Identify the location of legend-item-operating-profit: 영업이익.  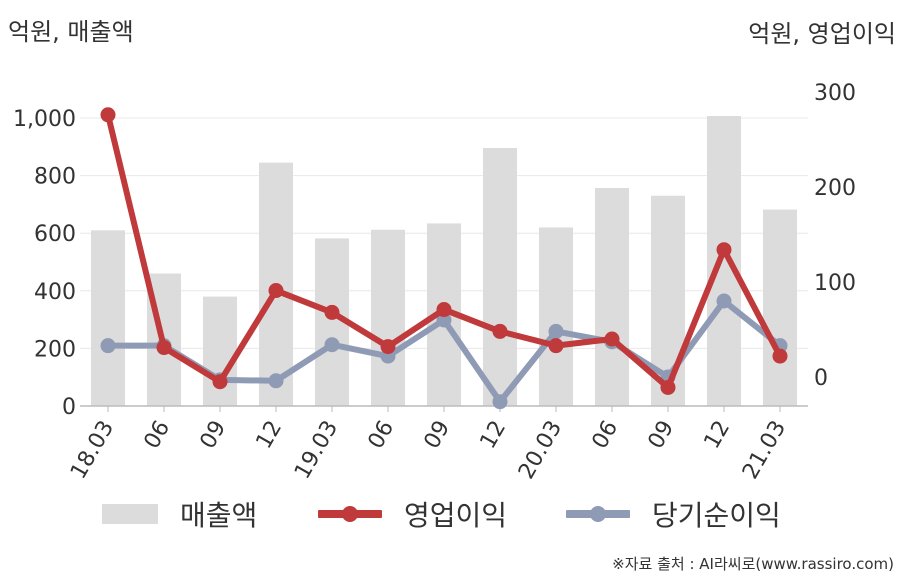
(412, 514).